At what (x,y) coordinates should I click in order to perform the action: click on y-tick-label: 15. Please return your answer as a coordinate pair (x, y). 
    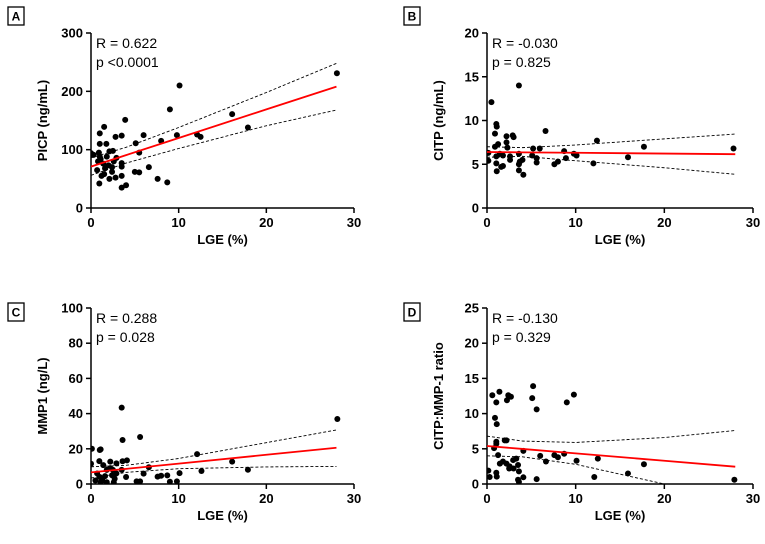
    Looking at the image, I should click on (472, 378).